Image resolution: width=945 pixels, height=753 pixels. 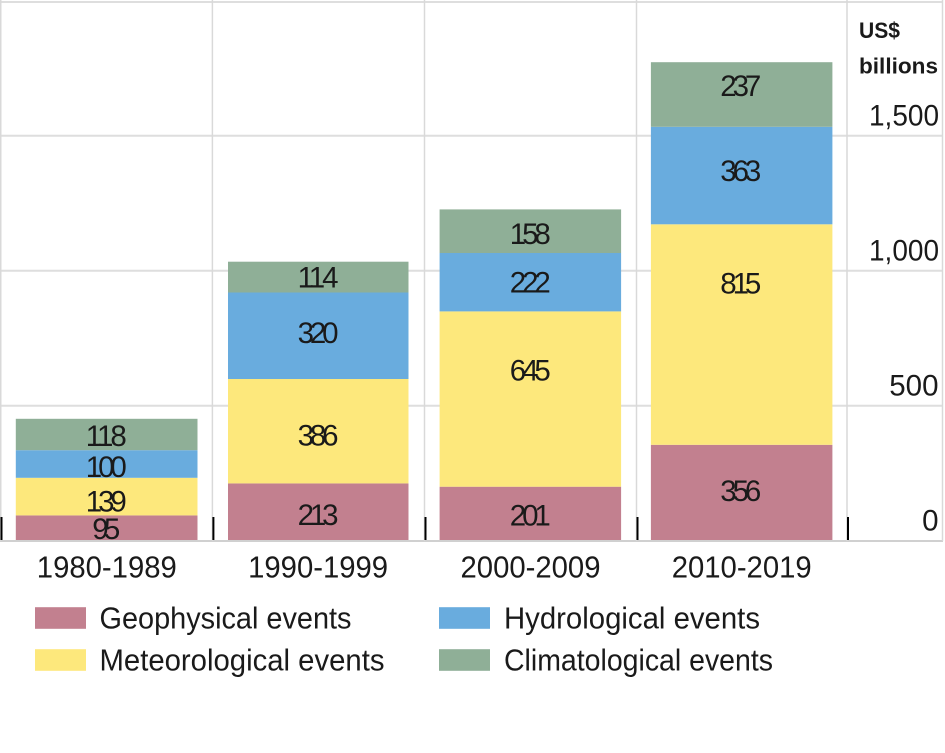 I want to click on svg-text: 2000-2009, so click(x=531, y=566).